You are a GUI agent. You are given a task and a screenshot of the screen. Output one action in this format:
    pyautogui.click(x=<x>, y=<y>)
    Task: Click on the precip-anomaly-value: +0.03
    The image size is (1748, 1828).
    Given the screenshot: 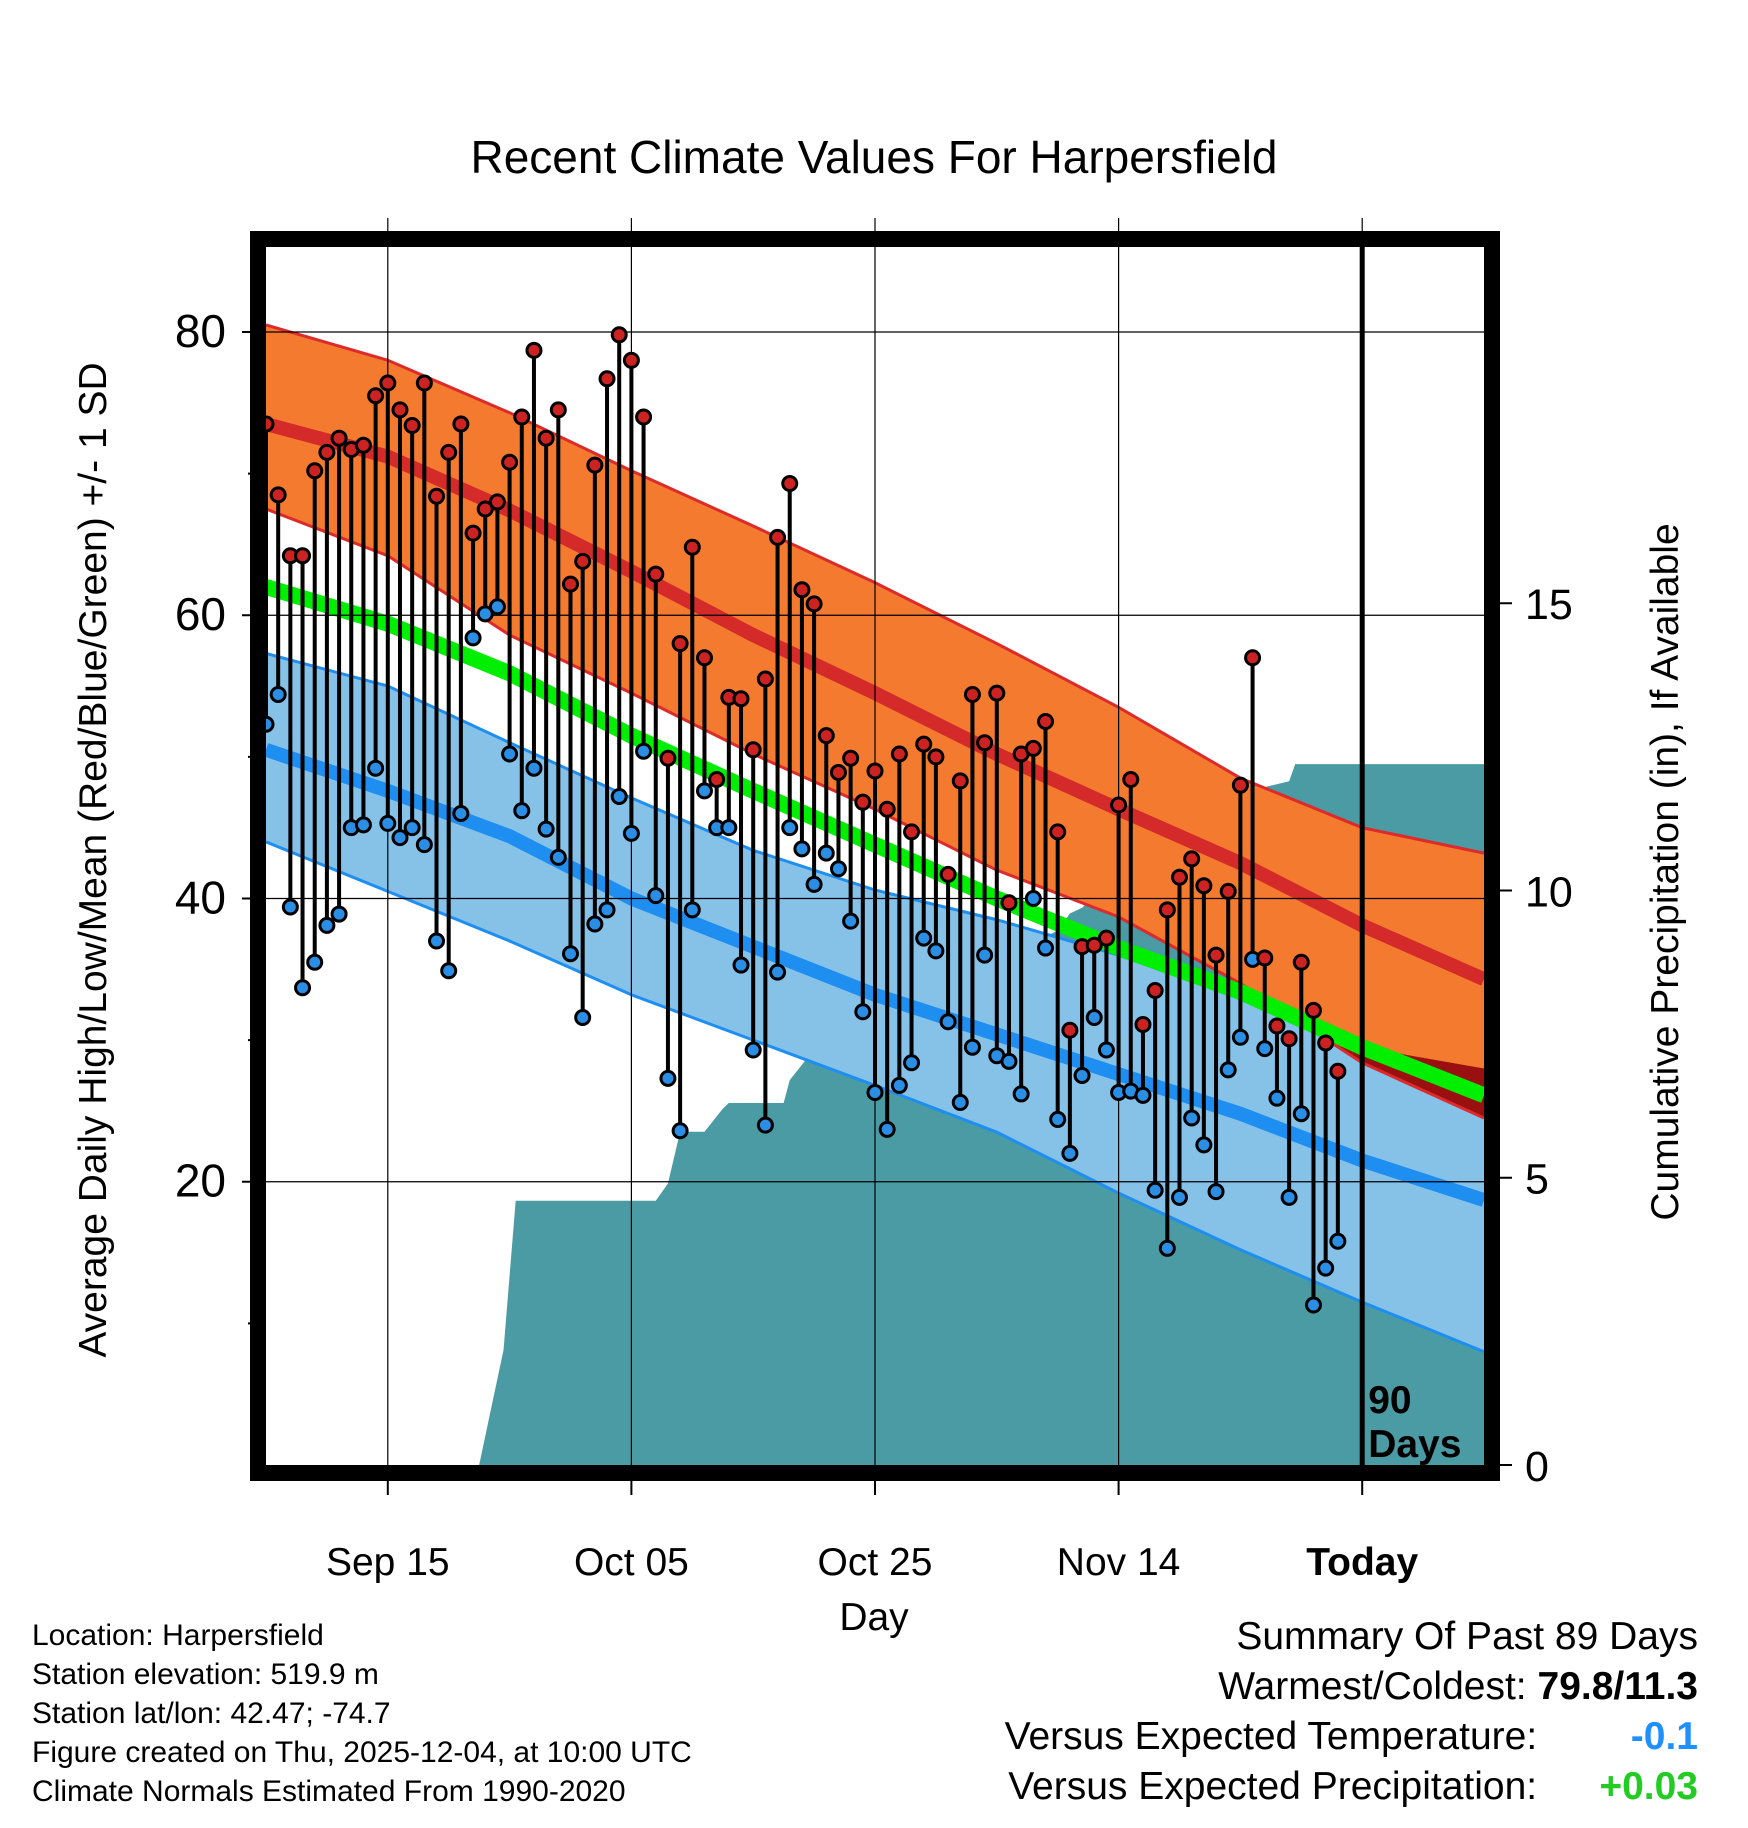 What is the action you would take?
    pyautogui.click(x=1648, y=1786)
    